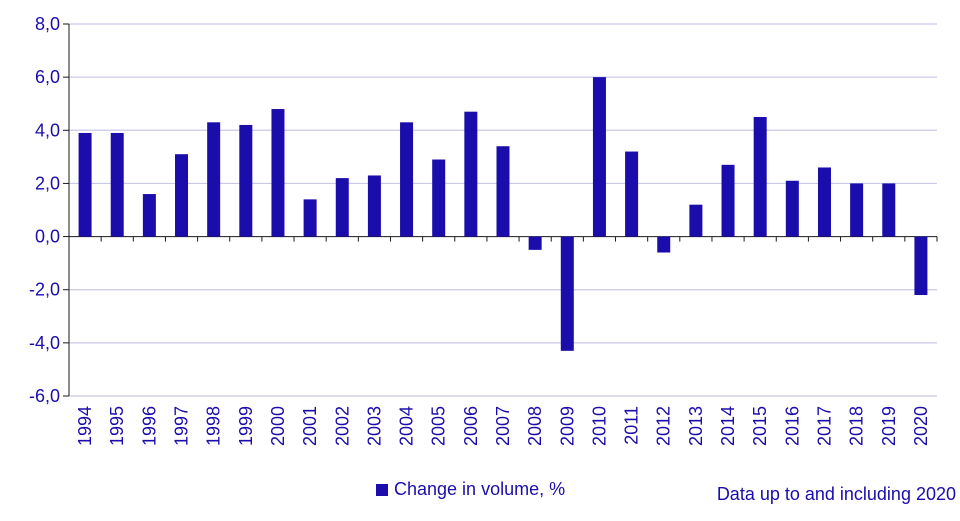 The image size is (960, 521). What do you see at coordinates (374, 426) in the screenshot?
I see `x-tick-label: 2003` at bounding box center [374, 426].